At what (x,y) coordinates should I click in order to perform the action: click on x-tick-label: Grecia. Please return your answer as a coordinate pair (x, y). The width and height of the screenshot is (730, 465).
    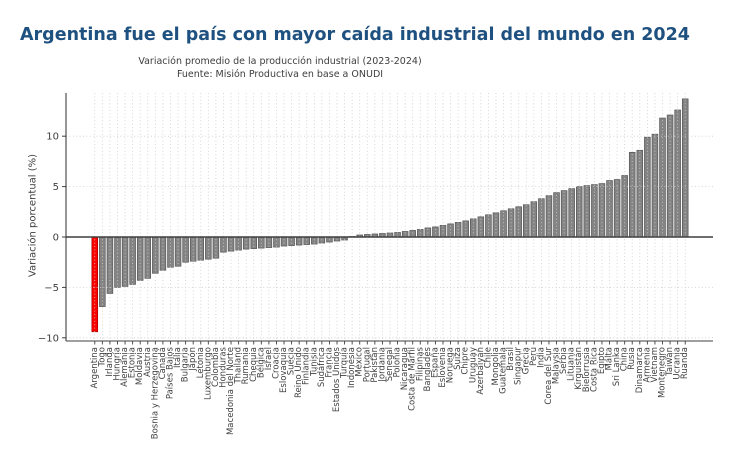
    Looking at the image, I should click on (526, 360).